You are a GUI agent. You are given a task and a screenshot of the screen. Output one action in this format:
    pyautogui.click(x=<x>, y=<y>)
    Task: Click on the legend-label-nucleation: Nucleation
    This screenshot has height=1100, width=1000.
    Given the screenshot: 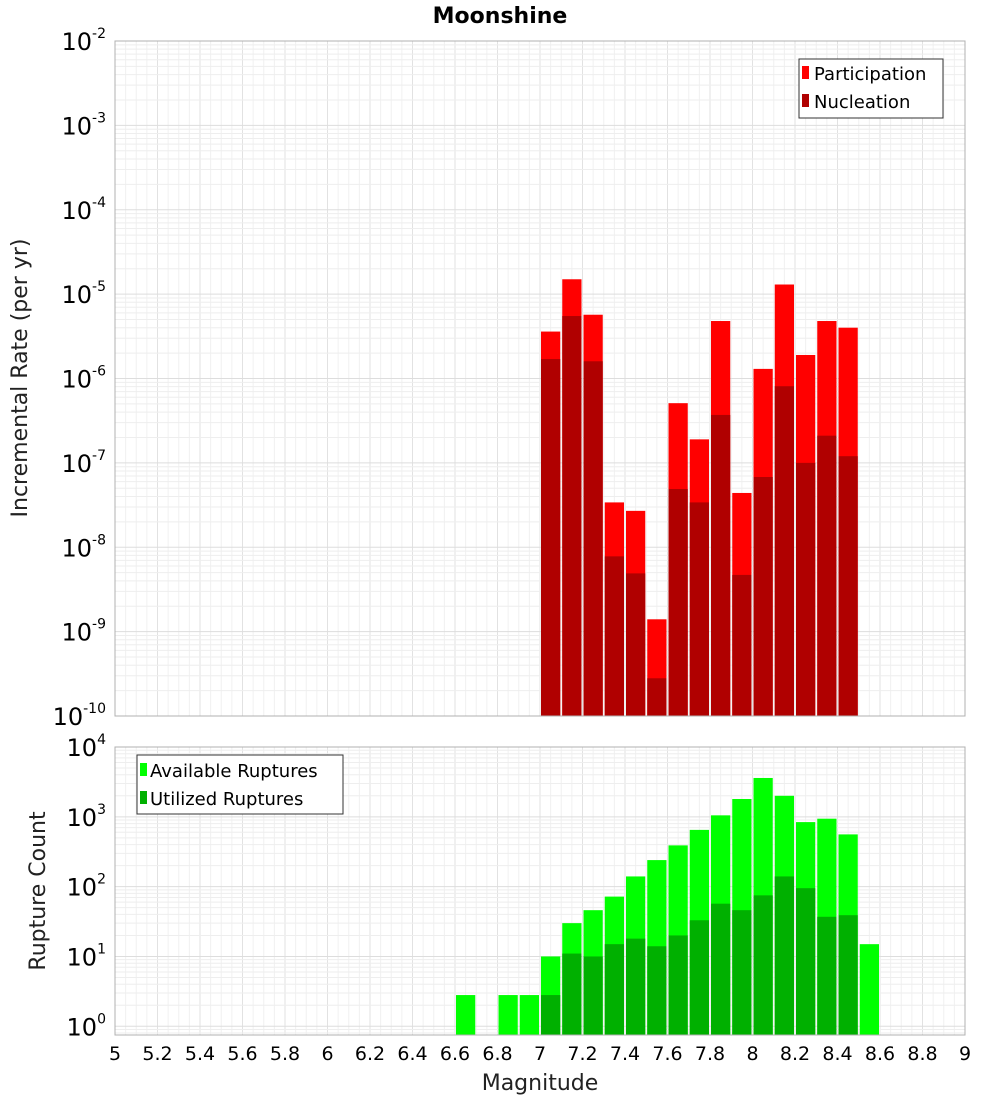 What is the action you would take?
    pyautogui.click(x=862, y=102)
    